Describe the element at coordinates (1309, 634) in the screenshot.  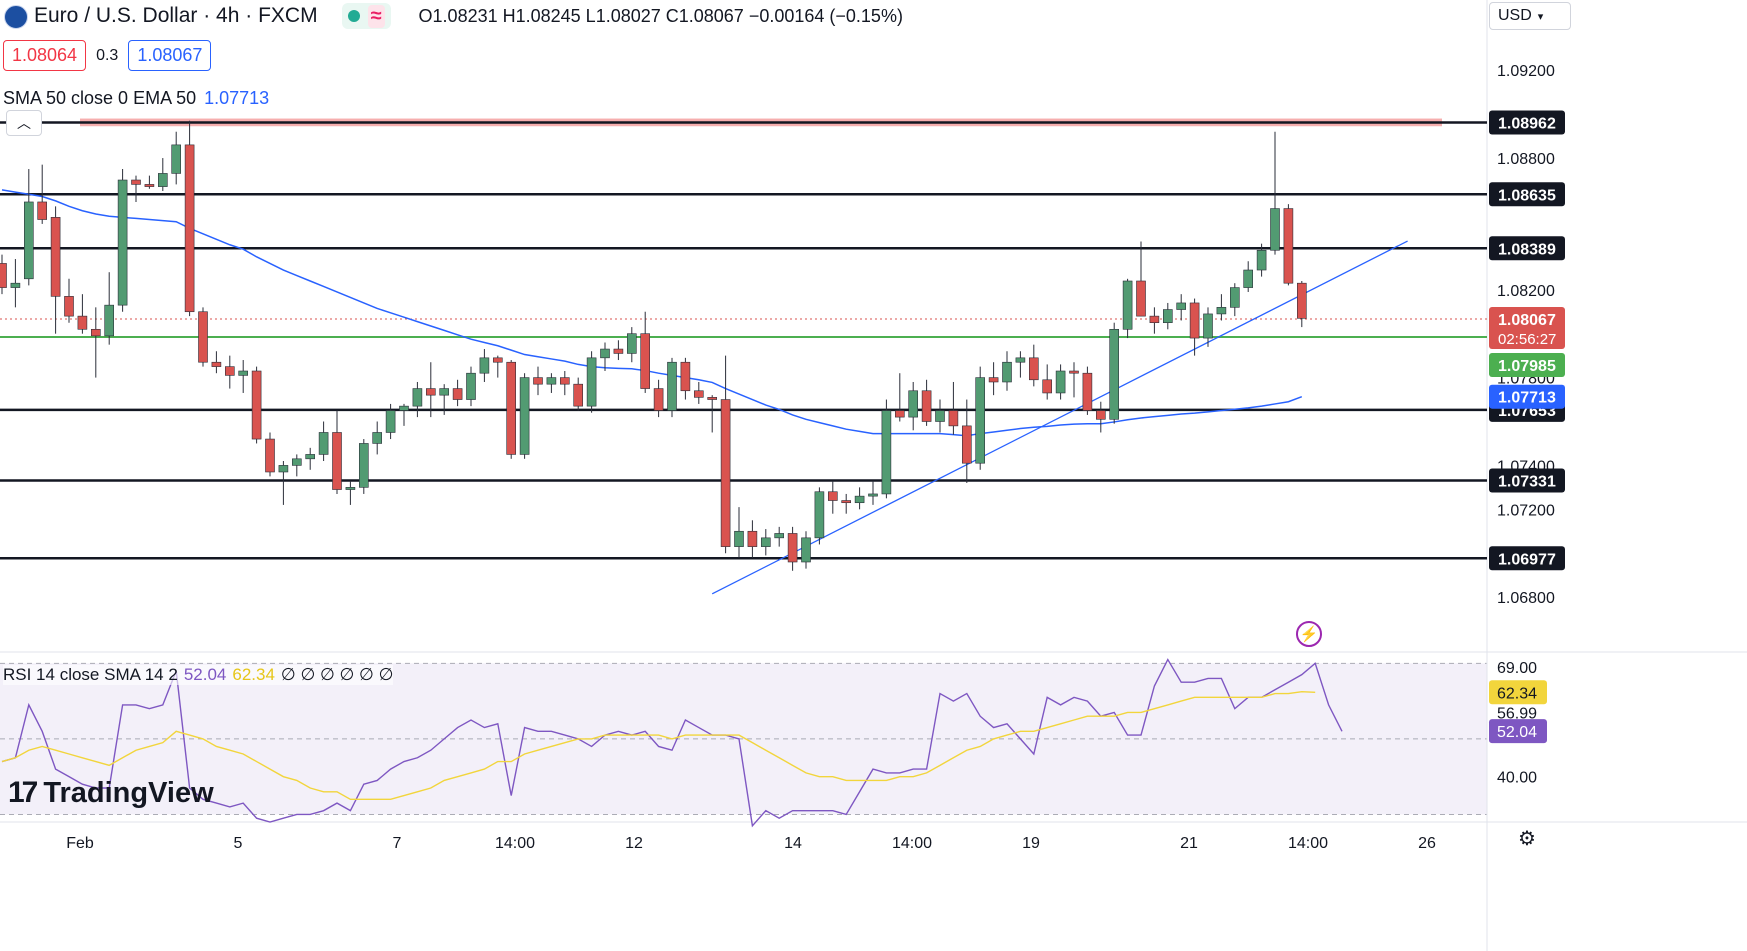
I see `lightning-icon: ⚡` at that location.